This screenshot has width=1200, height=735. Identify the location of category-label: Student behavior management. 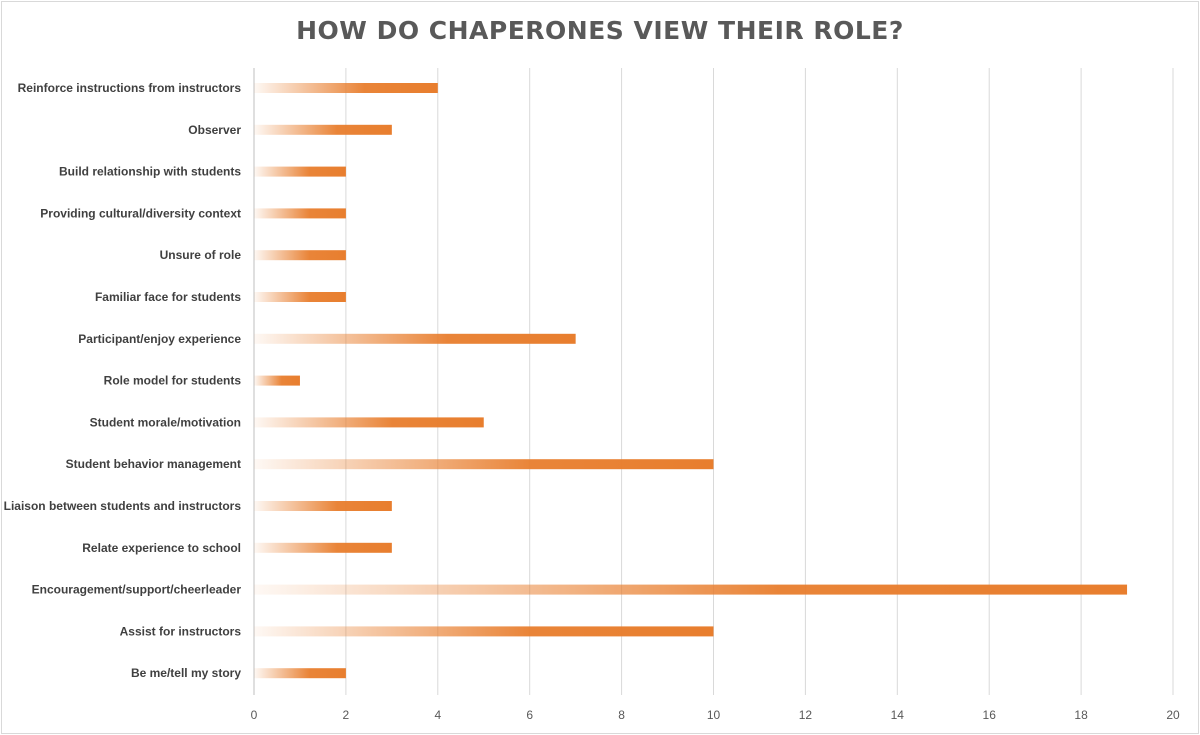
(153, 464).